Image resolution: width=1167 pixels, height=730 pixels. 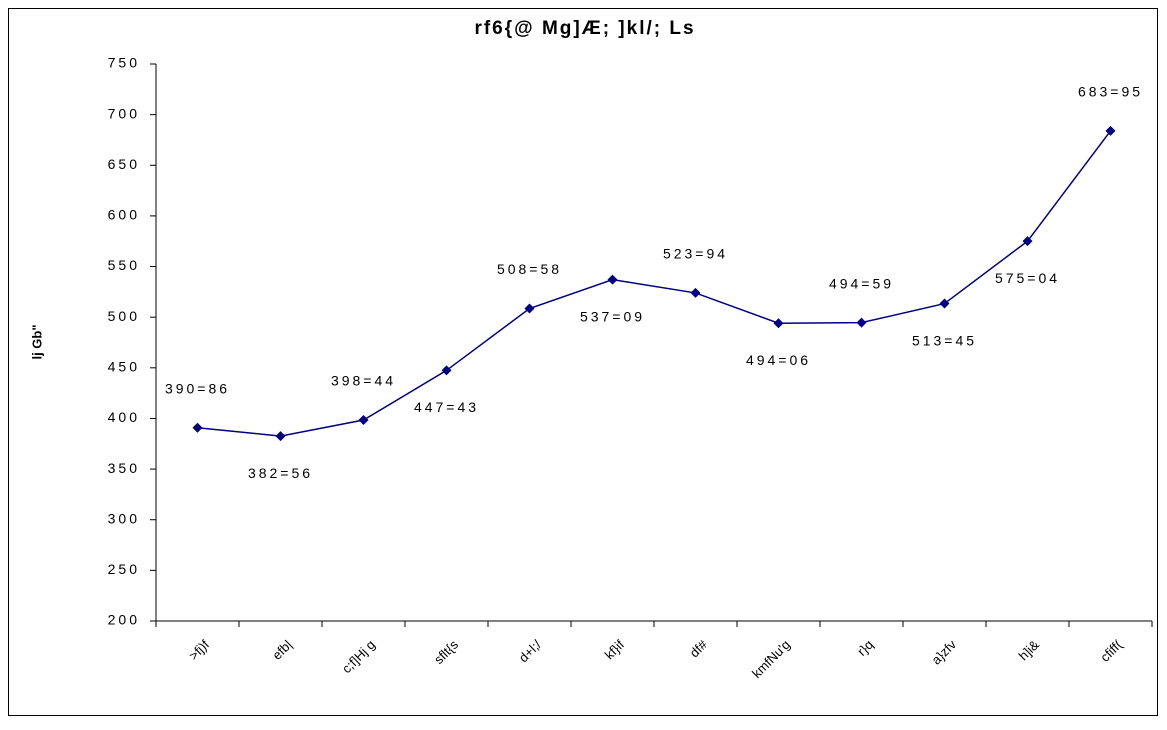 I want to click on data-label: 398=44, so click(x=363, y=381).